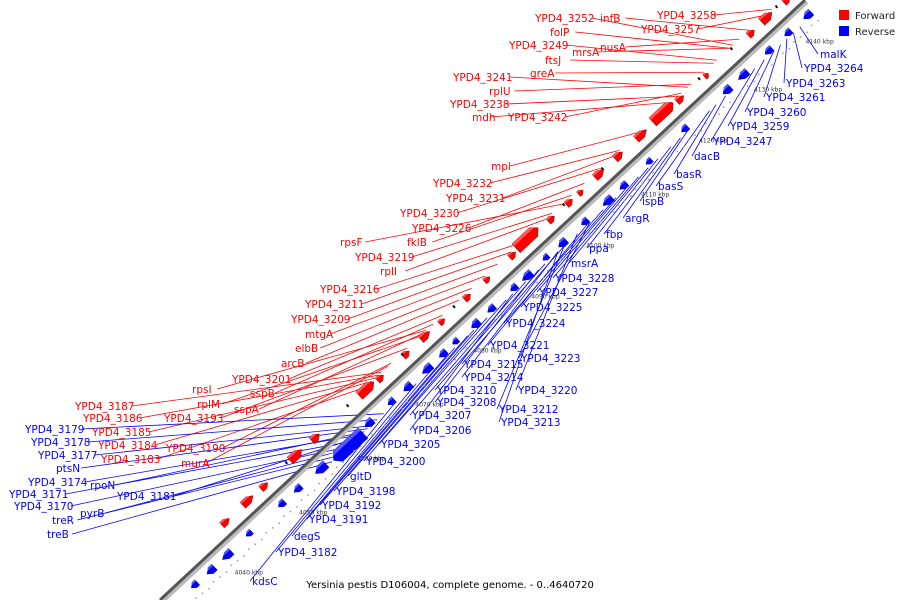 Image resolution: width=900 pixels, height=600 pixels. Describe the element at coordinates (127, 446) in the screenshot. I see `forward-gene-label: YPD4_3184` at that location.